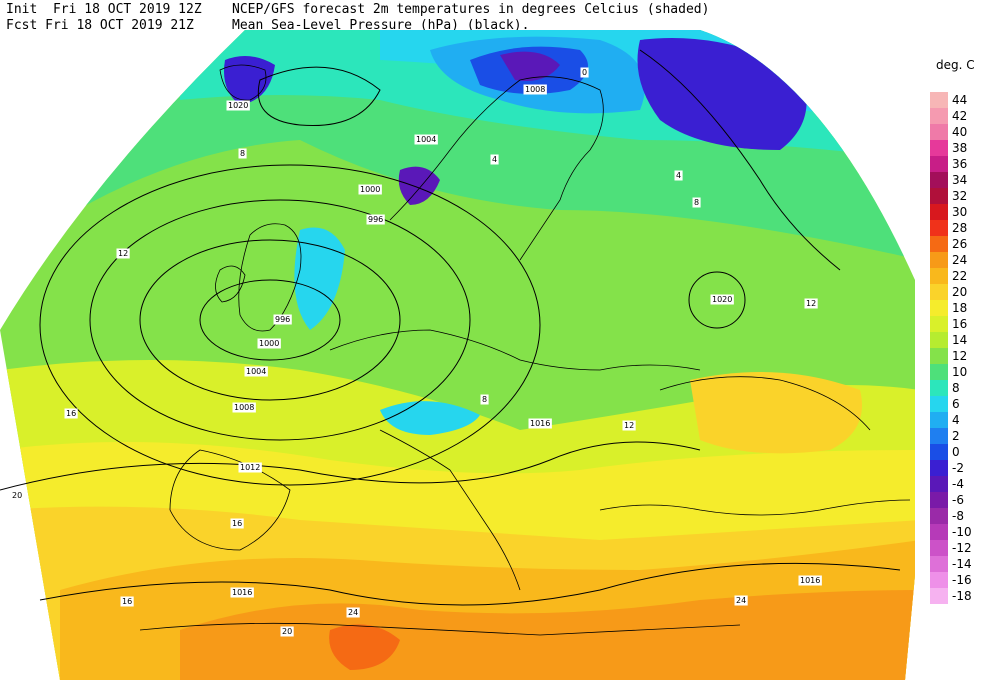  I want to click on legend-entry: 44, so click(960, 100).